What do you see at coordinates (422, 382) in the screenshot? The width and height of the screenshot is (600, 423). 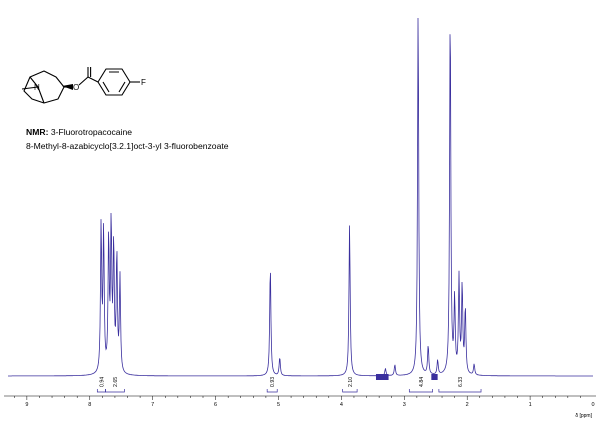 I see `integral-value-4: 4.84` at bounding box center [422, 382].